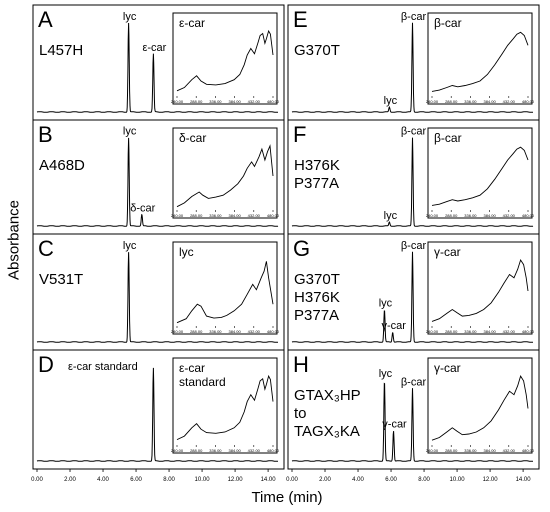 This screenshot has height=512, width=550. Describe the element at coordinates (327, 395) in the screenshot. I see `sample-label: GTAX₃HP` at that location.